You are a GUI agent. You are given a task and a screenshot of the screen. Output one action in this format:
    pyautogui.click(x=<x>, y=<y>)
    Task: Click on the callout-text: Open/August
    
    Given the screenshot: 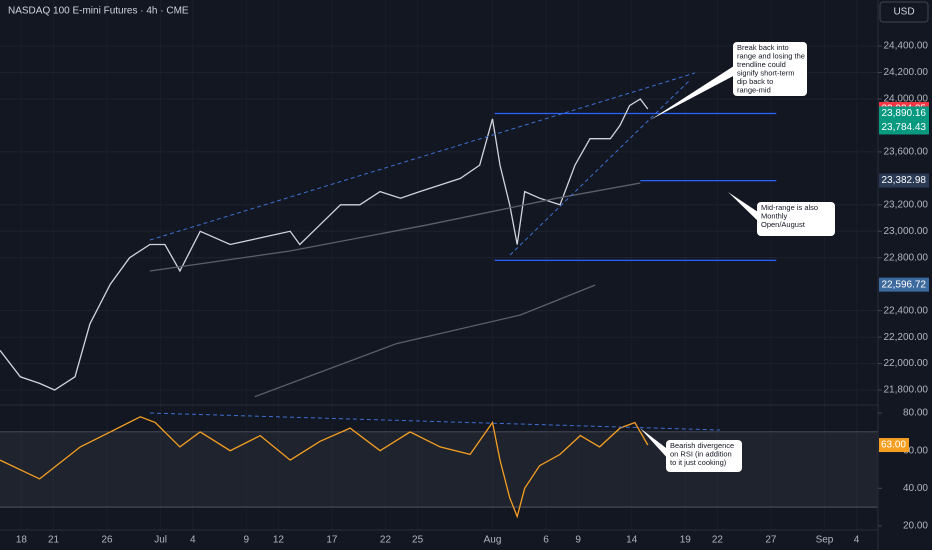 What is the action you would take?
    pyautogui.click(x=783, y=224)
    